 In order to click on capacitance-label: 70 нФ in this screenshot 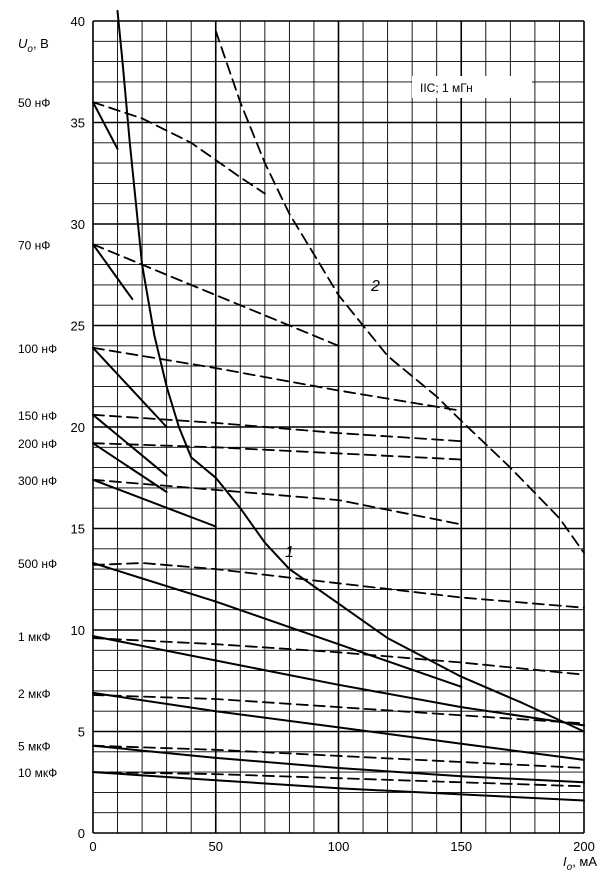, I will do `click(34, 245)`.